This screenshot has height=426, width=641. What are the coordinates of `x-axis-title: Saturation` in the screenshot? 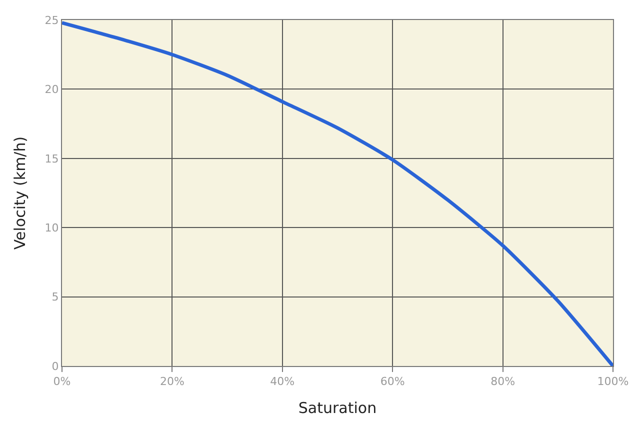 It's located at (337, 408).